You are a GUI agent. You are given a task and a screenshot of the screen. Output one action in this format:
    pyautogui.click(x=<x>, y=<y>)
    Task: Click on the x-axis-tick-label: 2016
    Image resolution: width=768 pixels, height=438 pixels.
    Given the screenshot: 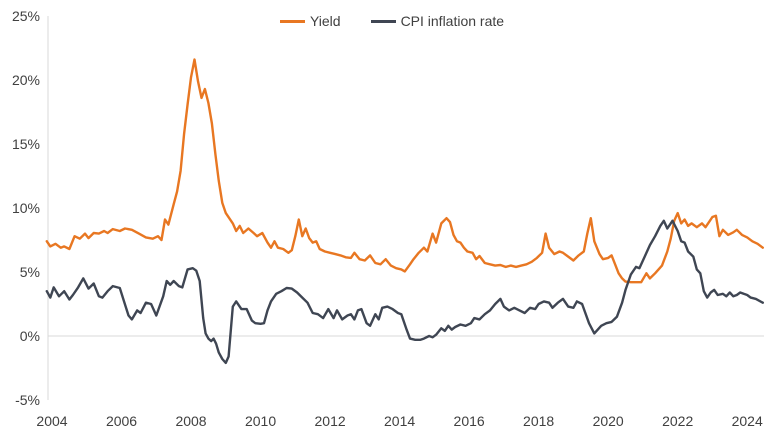 What is the action you would take?
    pyautogui.click(x=469, y=421)
    